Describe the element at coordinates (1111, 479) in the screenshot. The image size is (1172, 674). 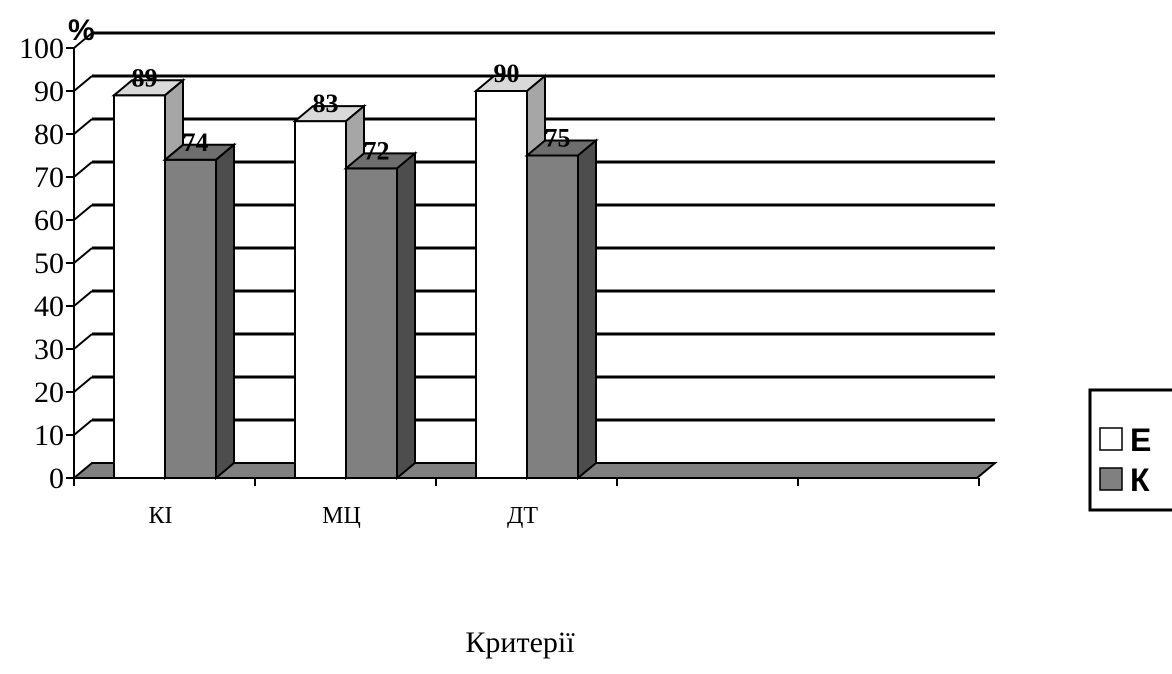
I see `legend-swatch-k` at that location.